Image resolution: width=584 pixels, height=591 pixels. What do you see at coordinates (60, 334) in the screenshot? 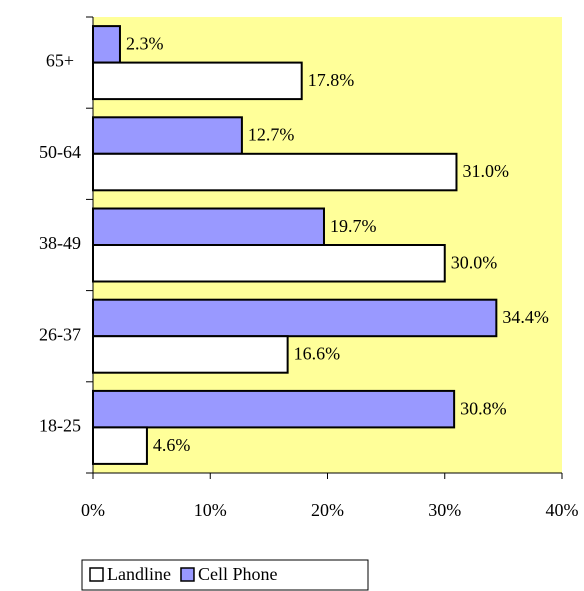
I see `y-tick-label: 26-37` at bounding box center [60, 334].